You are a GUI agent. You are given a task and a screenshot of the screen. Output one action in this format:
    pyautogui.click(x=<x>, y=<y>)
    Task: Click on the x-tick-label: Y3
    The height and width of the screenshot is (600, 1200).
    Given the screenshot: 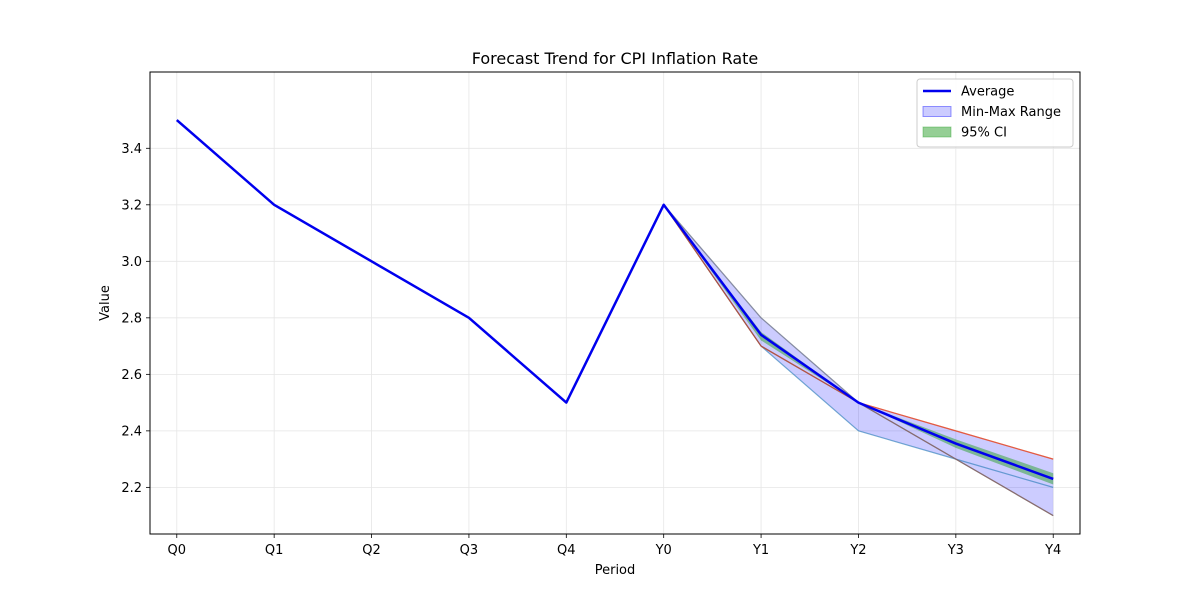 What is the action you would take?
    pyautogui.click(x=955, y=550)
    